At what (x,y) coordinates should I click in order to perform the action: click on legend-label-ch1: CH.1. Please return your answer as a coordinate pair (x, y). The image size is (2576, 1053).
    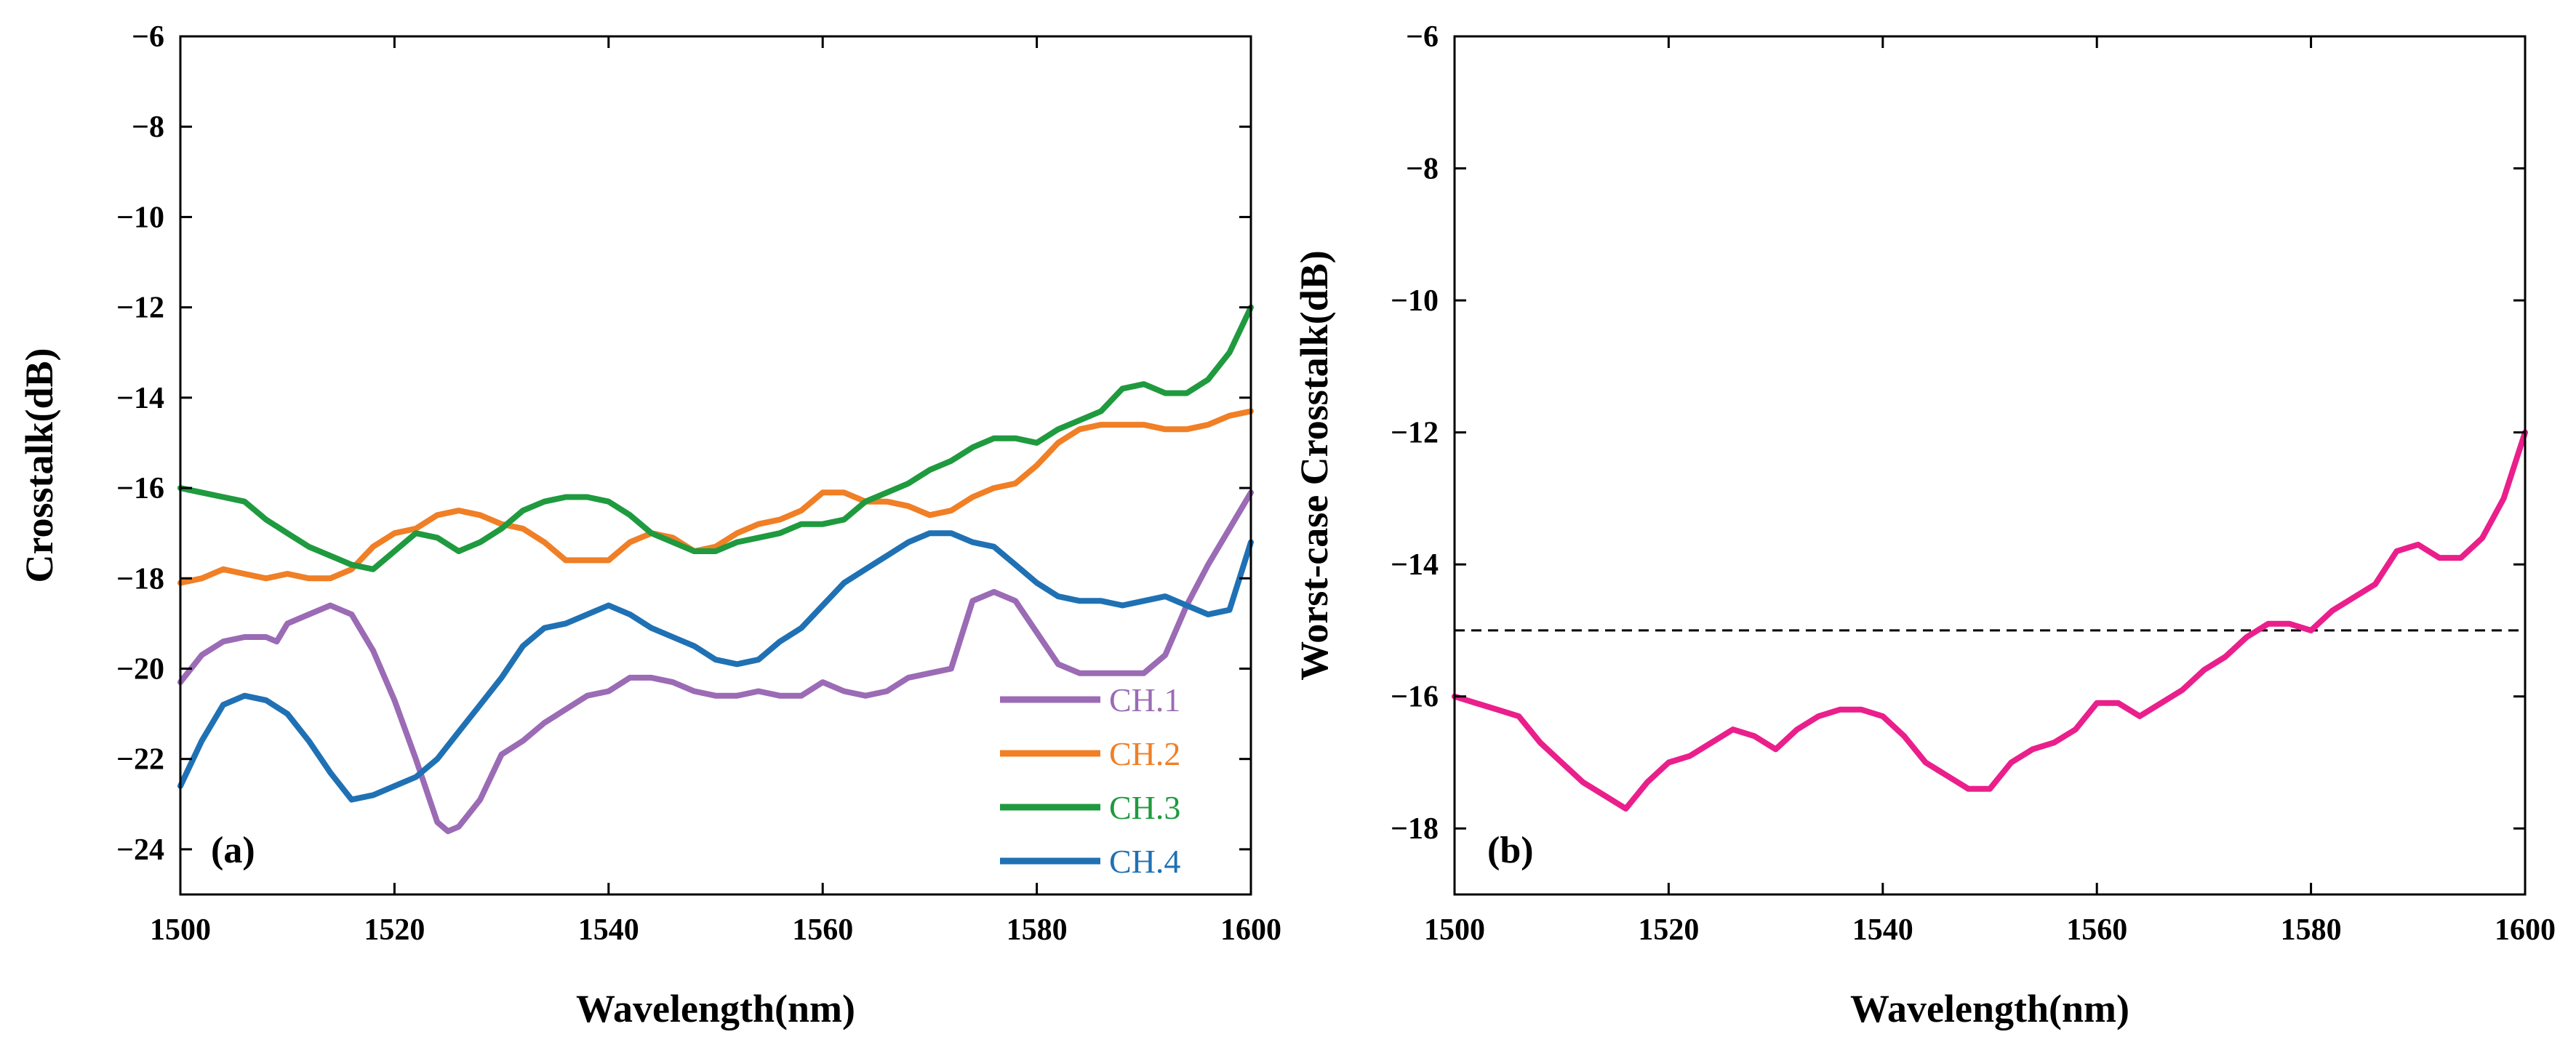
    Looking at the image, I should click on (1144, 699).